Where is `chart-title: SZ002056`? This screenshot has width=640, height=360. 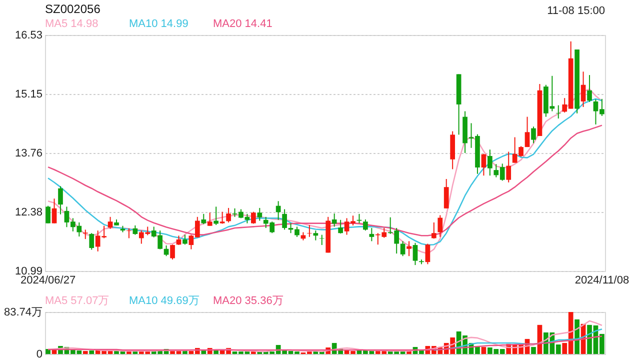
chart-title: SZ002056 is located at coordinates (73, 9).